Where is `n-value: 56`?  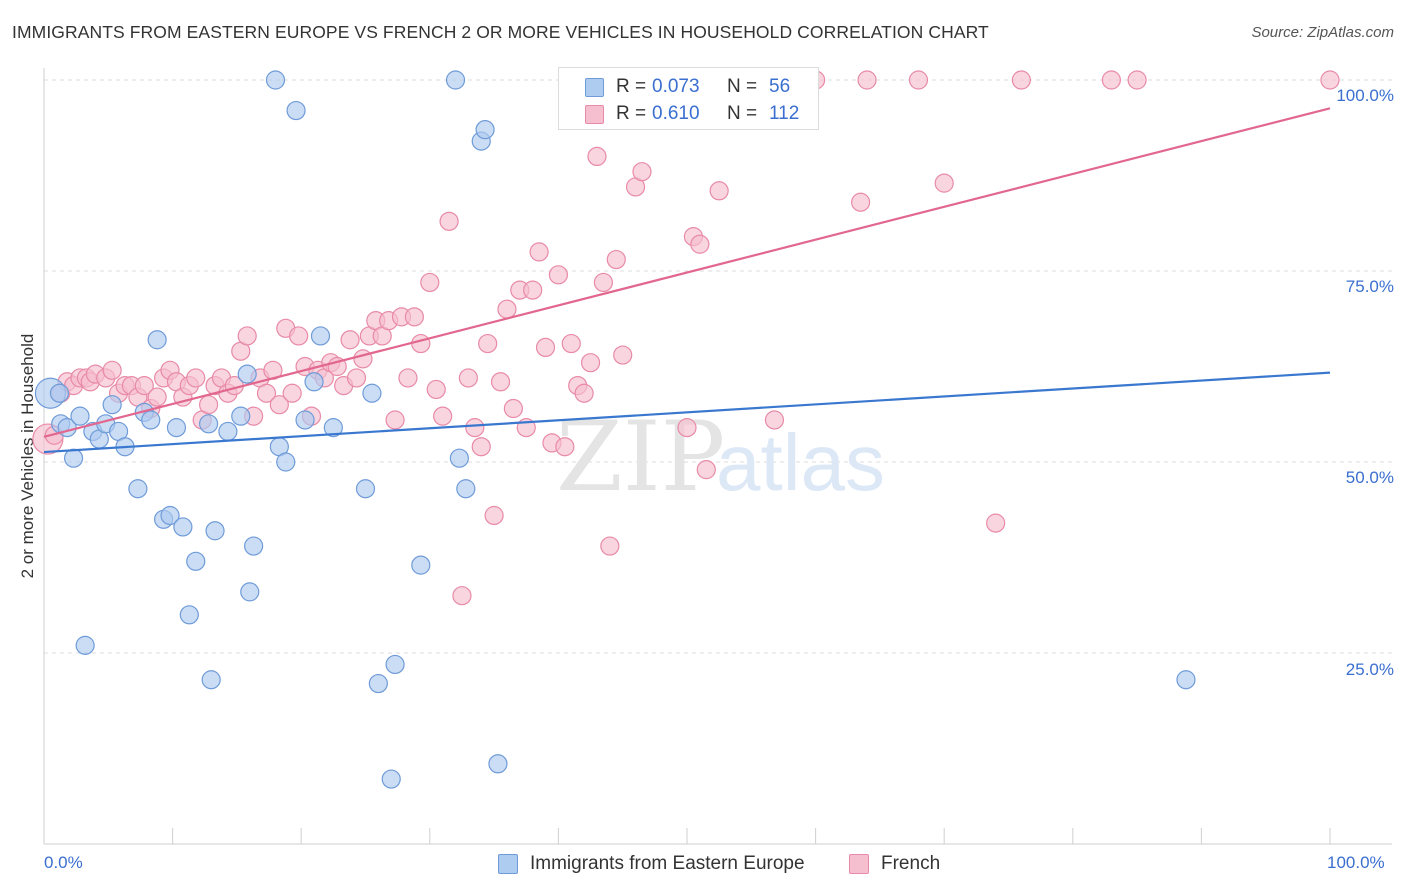
n-value: 56 is located at coordinates (780, 86).